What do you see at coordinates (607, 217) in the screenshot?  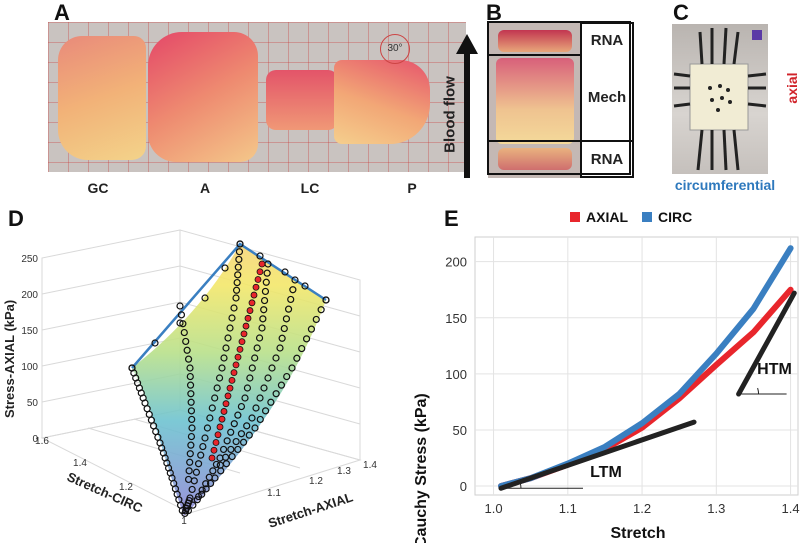 I see `legend-axial-label: AXIAL` at bounding box center [607, 217].